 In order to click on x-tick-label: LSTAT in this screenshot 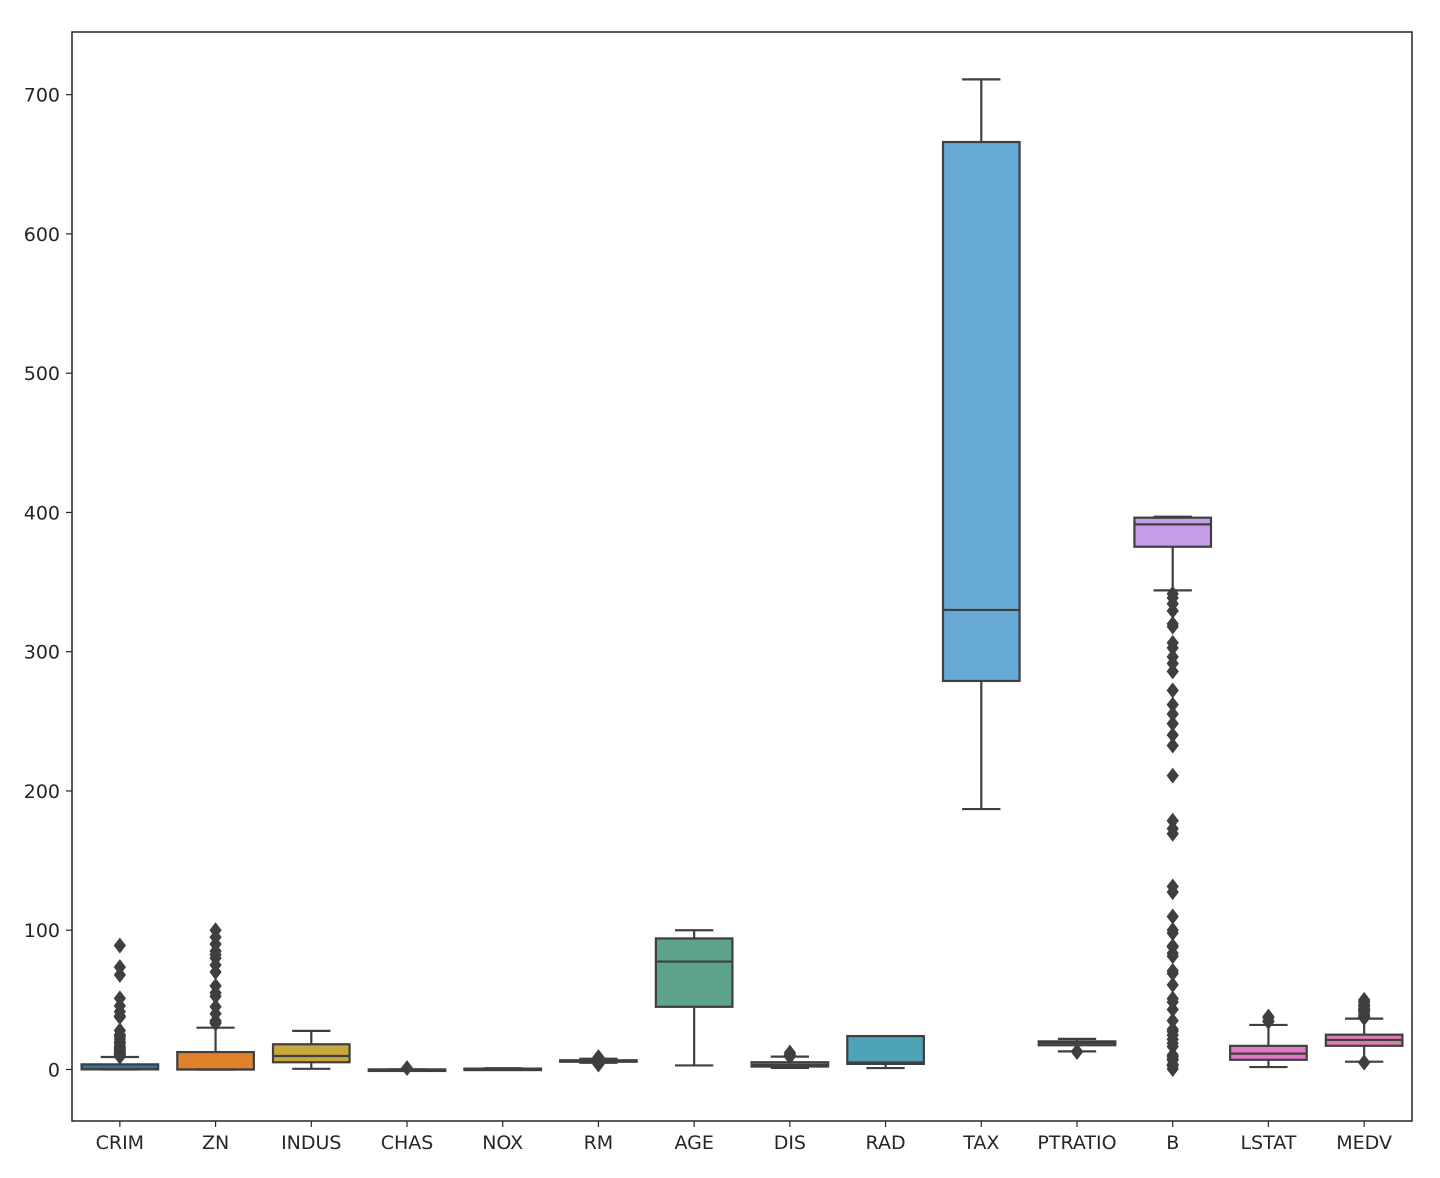, I will do `click(1268, 1143)`.